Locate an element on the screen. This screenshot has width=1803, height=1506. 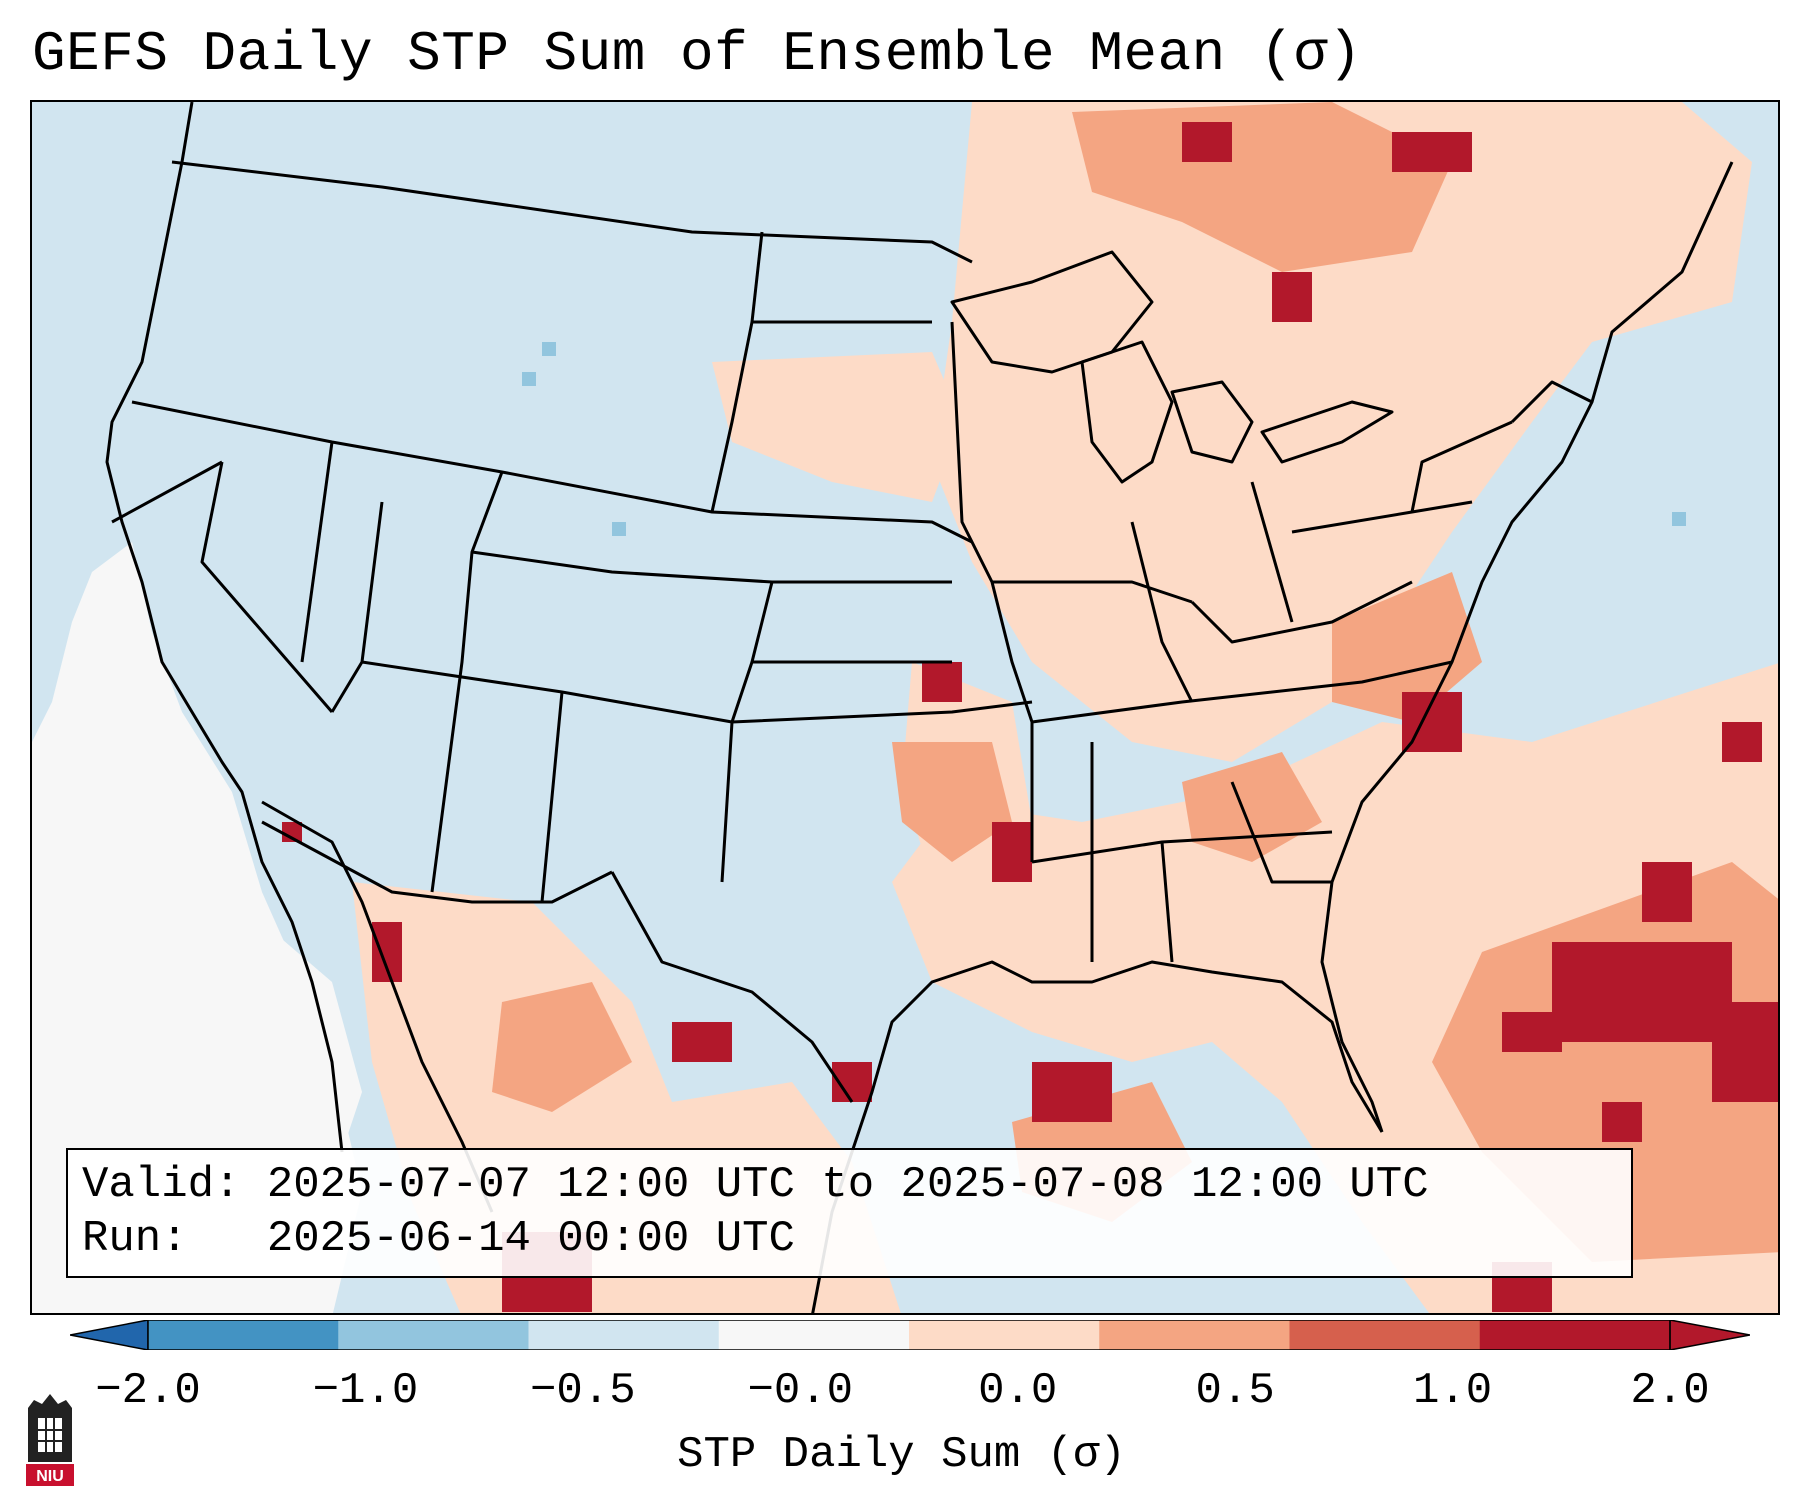
colorbar-tick-label: 0.0 is located at coordinates (1018, 1391).